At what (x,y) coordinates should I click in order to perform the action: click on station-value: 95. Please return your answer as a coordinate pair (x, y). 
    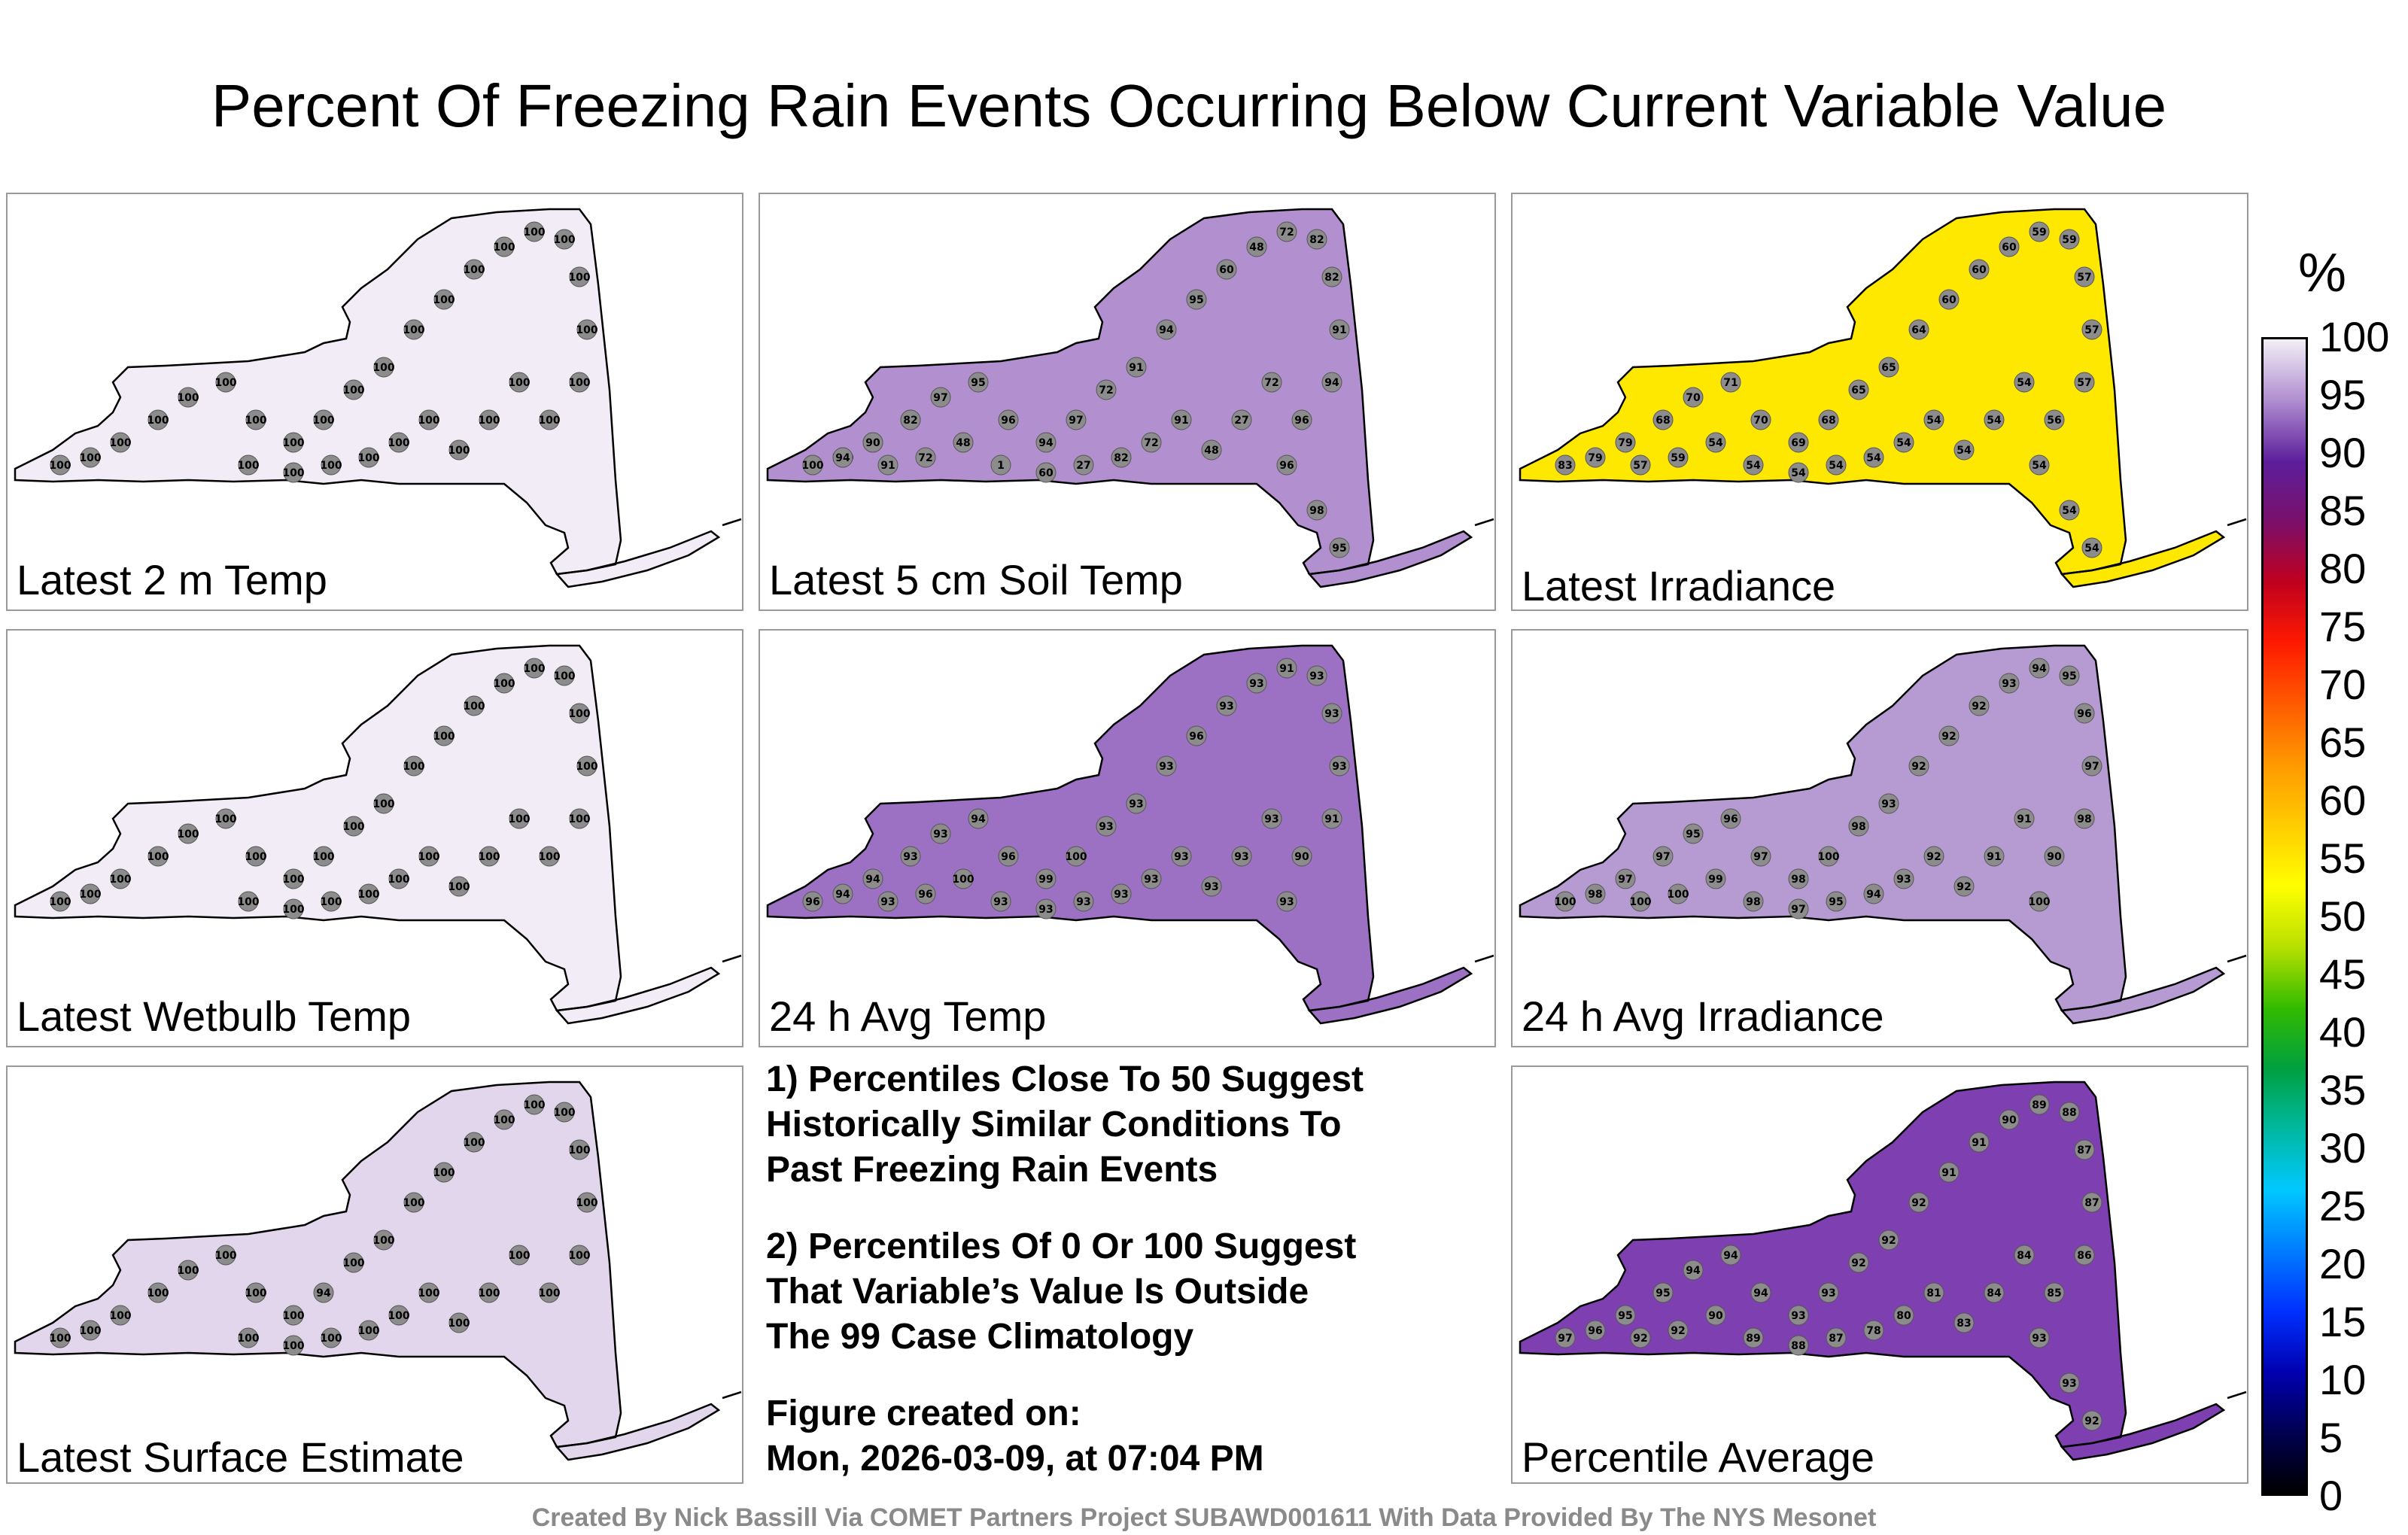
    Looking at the image, I should click on (1339, 549).